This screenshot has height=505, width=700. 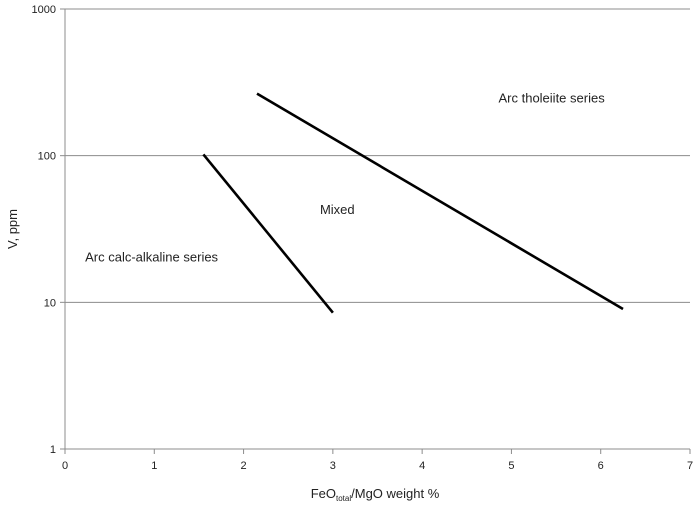 I want to click on region-label: Arc calc-alkaline series, so click(x=151, y=256).